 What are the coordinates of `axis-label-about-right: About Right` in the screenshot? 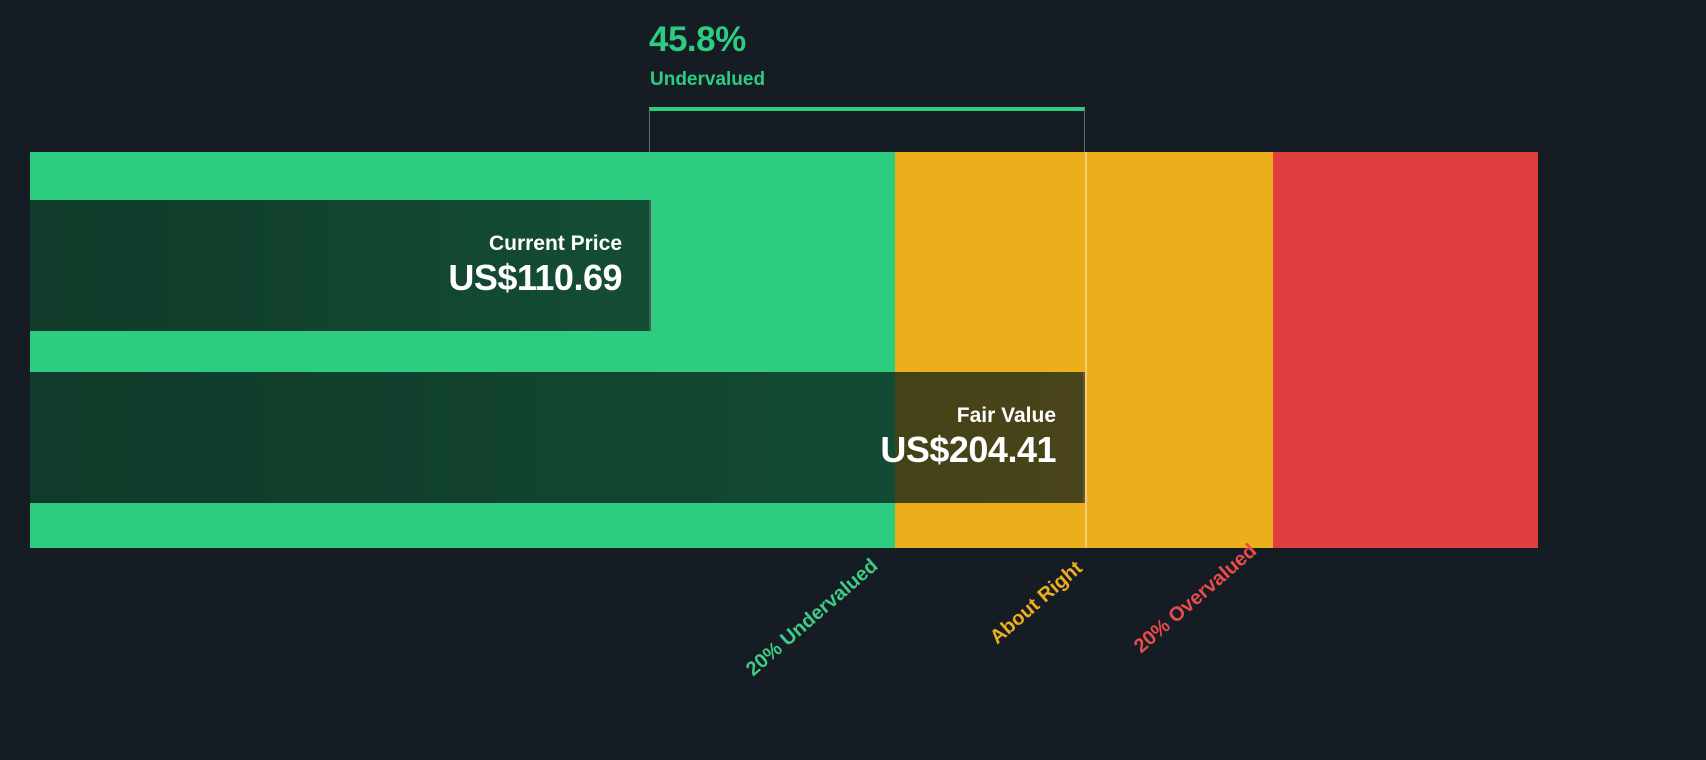 It's located at (1036, 602).